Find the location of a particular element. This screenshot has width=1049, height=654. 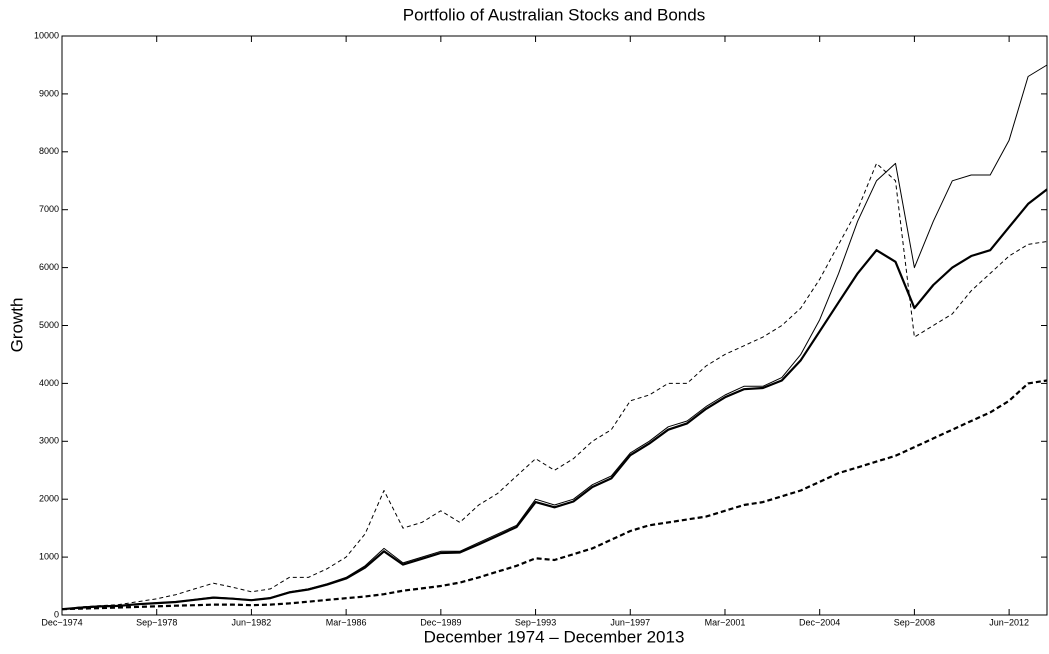

y-axis-label: Growth is located at coordinates (16, 325).